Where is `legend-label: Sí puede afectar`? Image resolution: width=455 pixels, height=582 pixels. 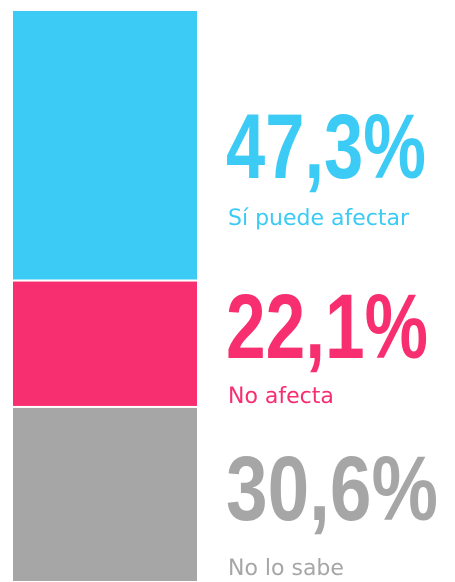
legend-label: Sí puede afectar is located at coordinates (319, 218).